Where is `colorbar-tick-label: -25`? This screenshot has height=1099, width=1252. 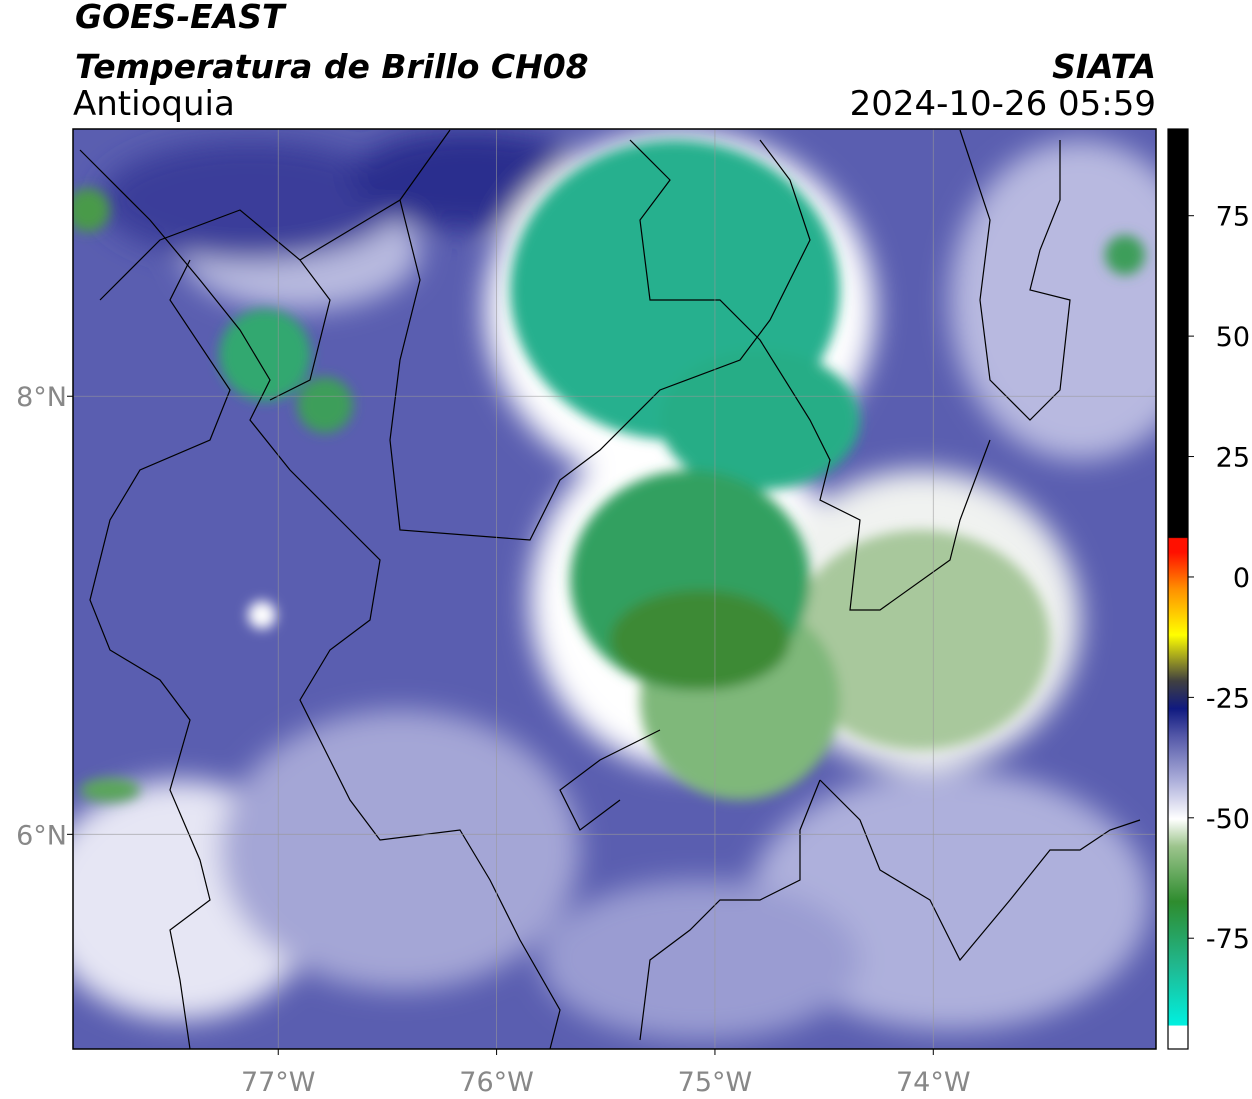
colorbar-tick-label: -25 is located at coordinates (1228, 698).